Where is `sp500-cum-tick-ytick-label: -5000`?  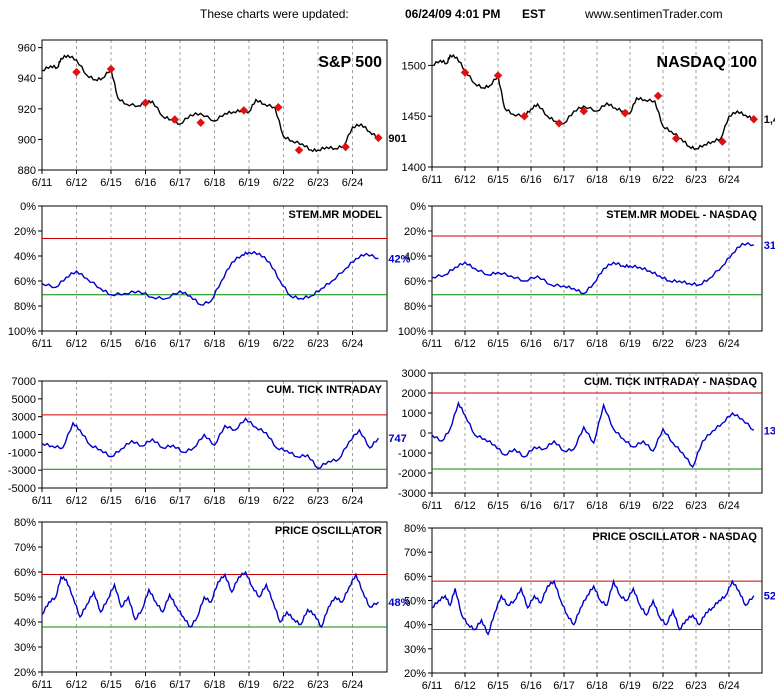
sp500-cum-tick-ytick-label: -5000 is located at coordinates (22, 489).